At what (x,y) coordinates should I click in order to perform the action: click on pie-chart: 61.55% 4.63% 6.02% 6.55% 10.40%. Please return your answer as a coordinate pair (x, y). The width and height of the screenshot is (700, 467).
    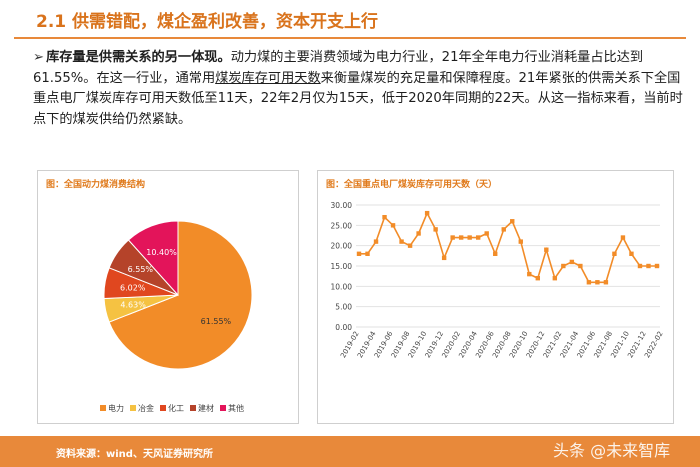
    Looking at the image, I should click on (178, 295).